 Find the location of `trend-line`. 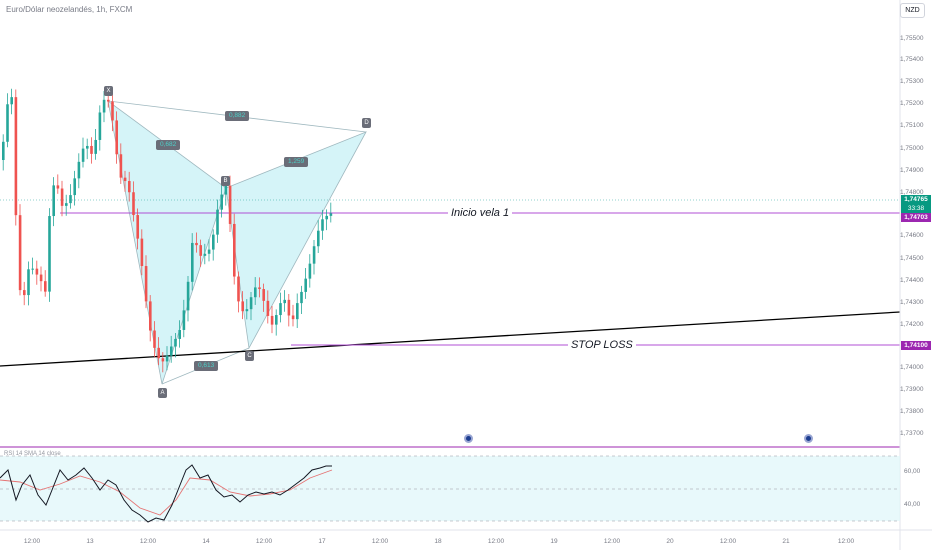

trend-line is located at coordinates (450, 339).